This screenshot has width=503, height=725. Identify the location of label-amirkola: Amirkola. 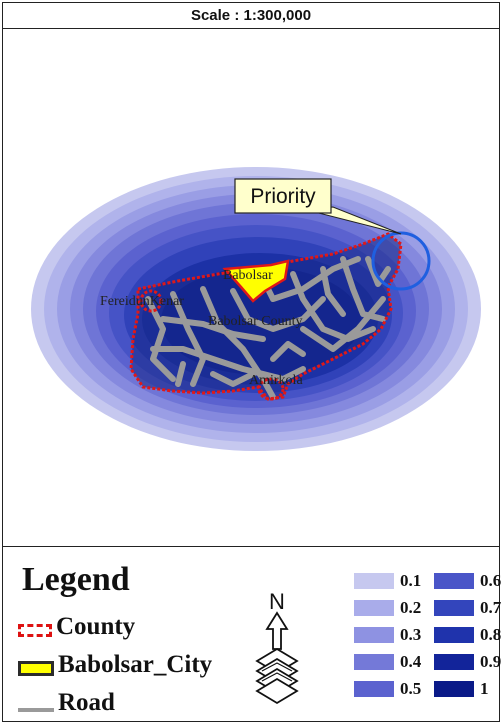
(276, 380).